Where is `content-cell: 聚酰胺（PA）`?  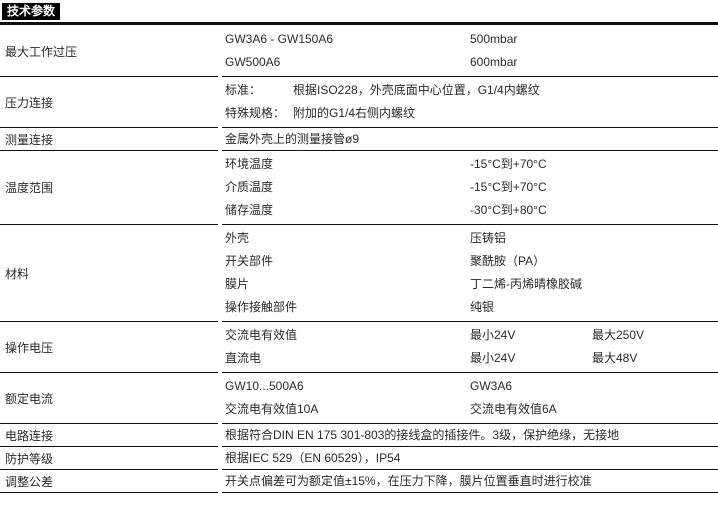
content-cell: 聚酰胺（PA） is located at coordinates (508, 261).